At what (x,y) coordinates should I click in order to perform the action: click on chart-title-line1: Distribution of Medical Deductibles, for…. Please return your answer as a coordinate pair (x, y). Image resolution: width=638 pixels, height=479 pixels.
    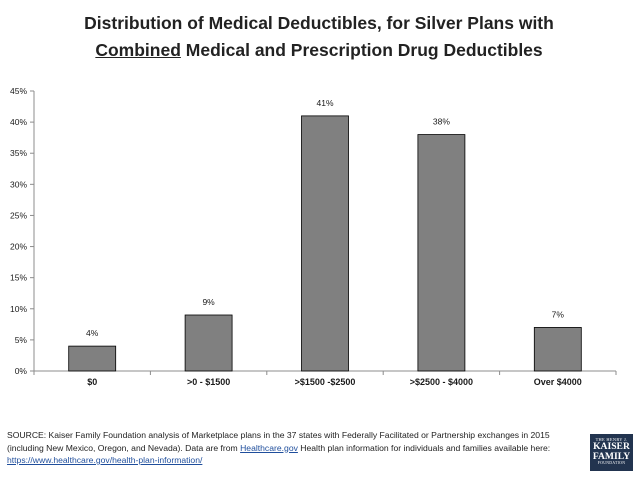
    Looking at the image, I should click on (319, 23).